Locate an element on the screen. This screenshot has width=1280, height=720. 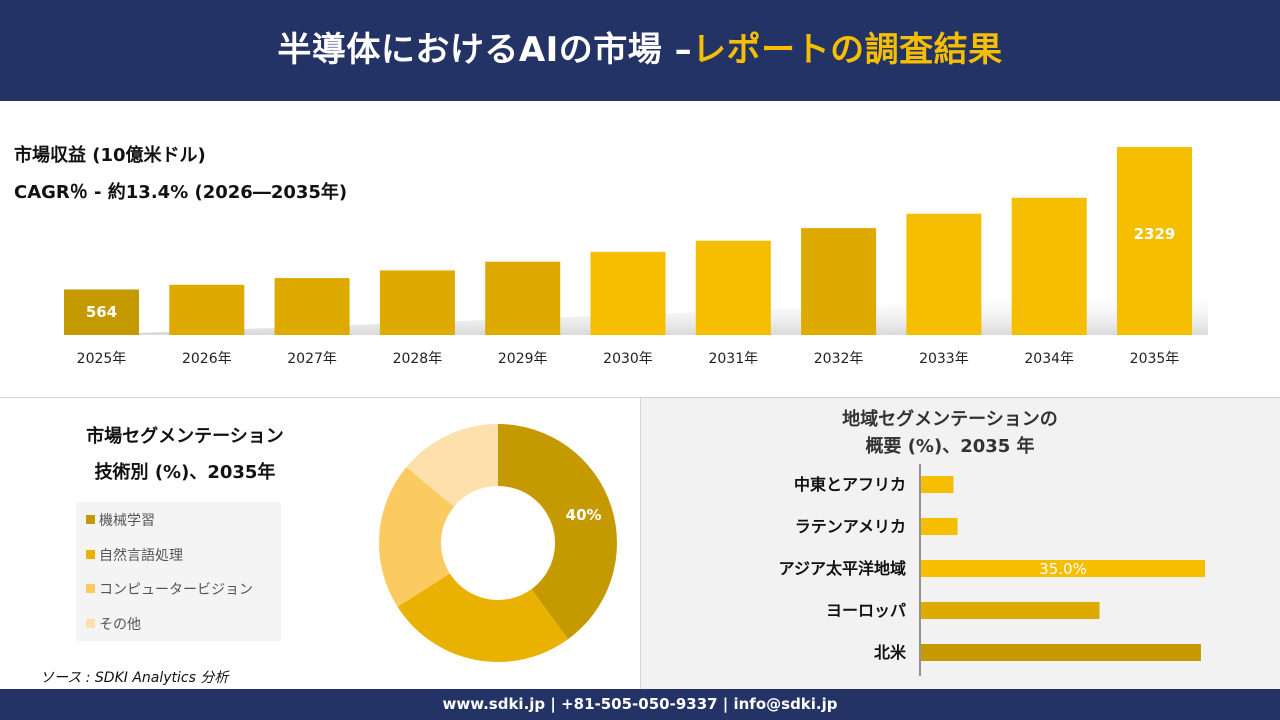
region-title-line1: 地域セグメンテーションの is located at coordinates (950, 419).